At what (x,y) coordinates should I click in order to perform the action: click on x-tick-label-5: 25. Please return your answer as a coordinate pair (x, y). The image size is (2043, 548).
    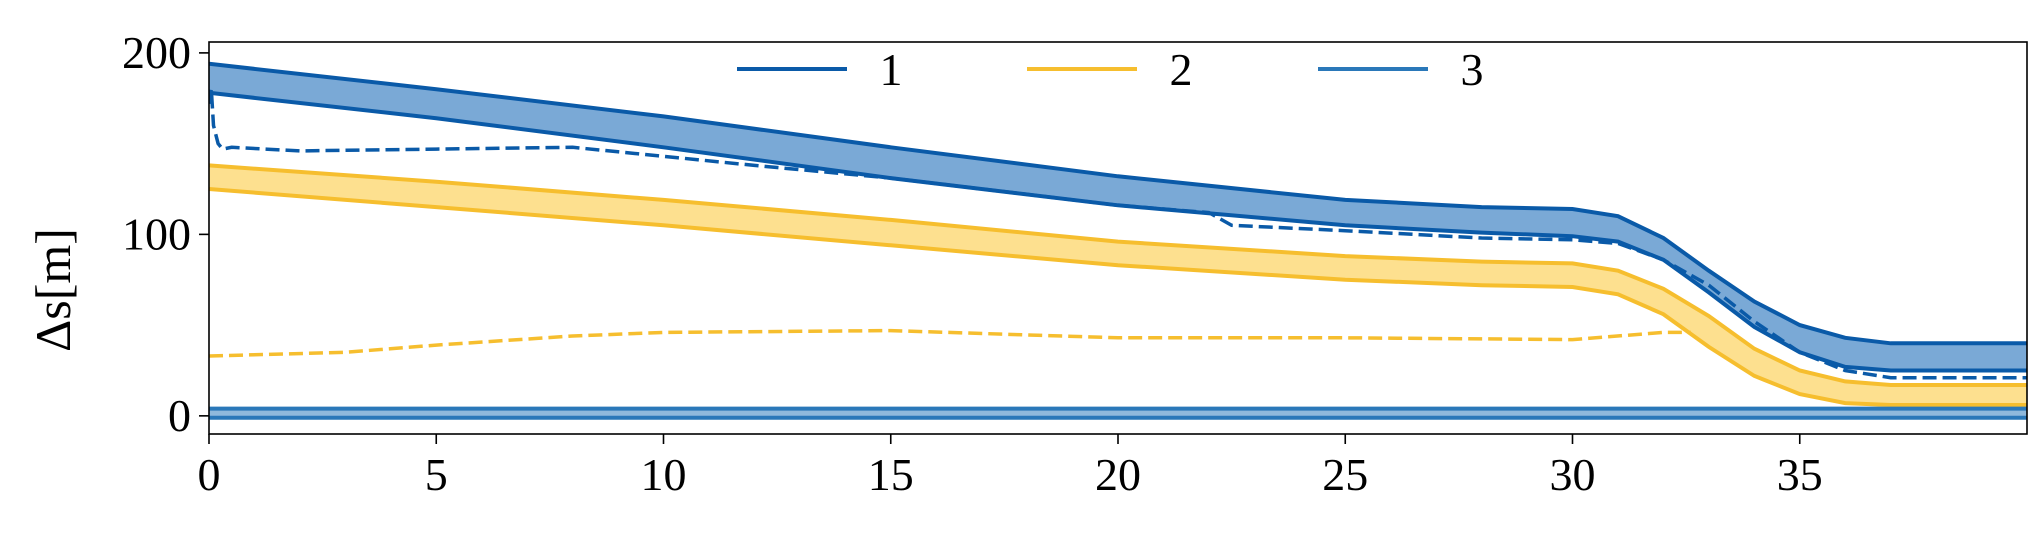
    Looking at the image, I should click on (1345, 474).